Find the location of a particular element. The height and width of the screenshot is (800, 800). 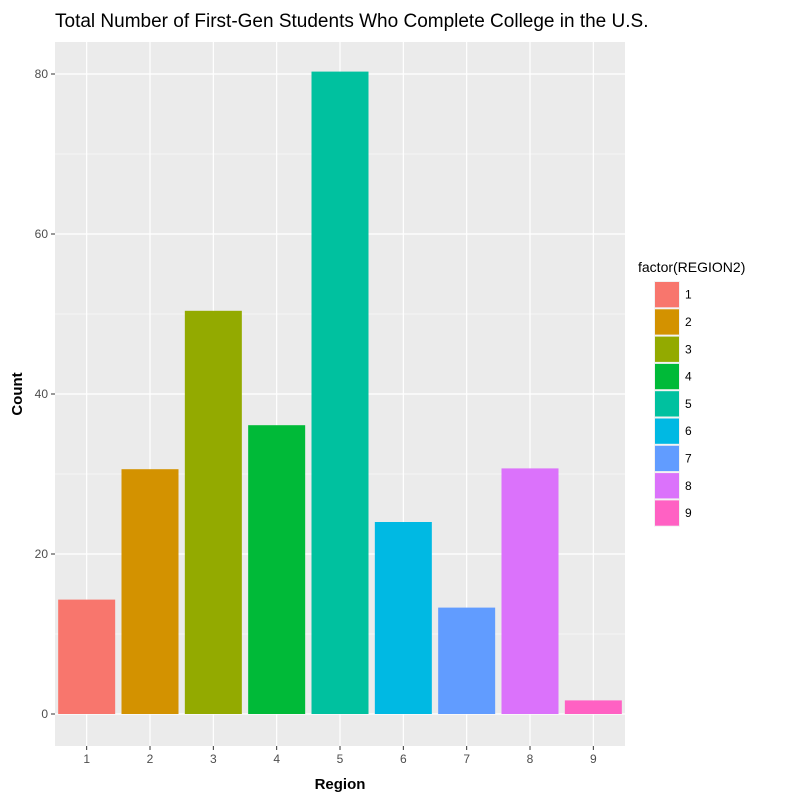

x-tick-label: 2 is located at coordinates (150, 759).